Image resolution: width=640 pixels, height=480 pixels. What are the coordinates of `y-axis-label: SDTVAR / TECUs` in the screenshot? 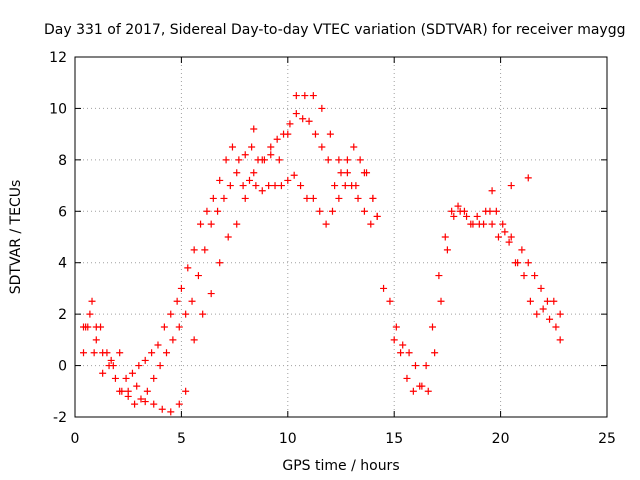 It's located at (16, 237).